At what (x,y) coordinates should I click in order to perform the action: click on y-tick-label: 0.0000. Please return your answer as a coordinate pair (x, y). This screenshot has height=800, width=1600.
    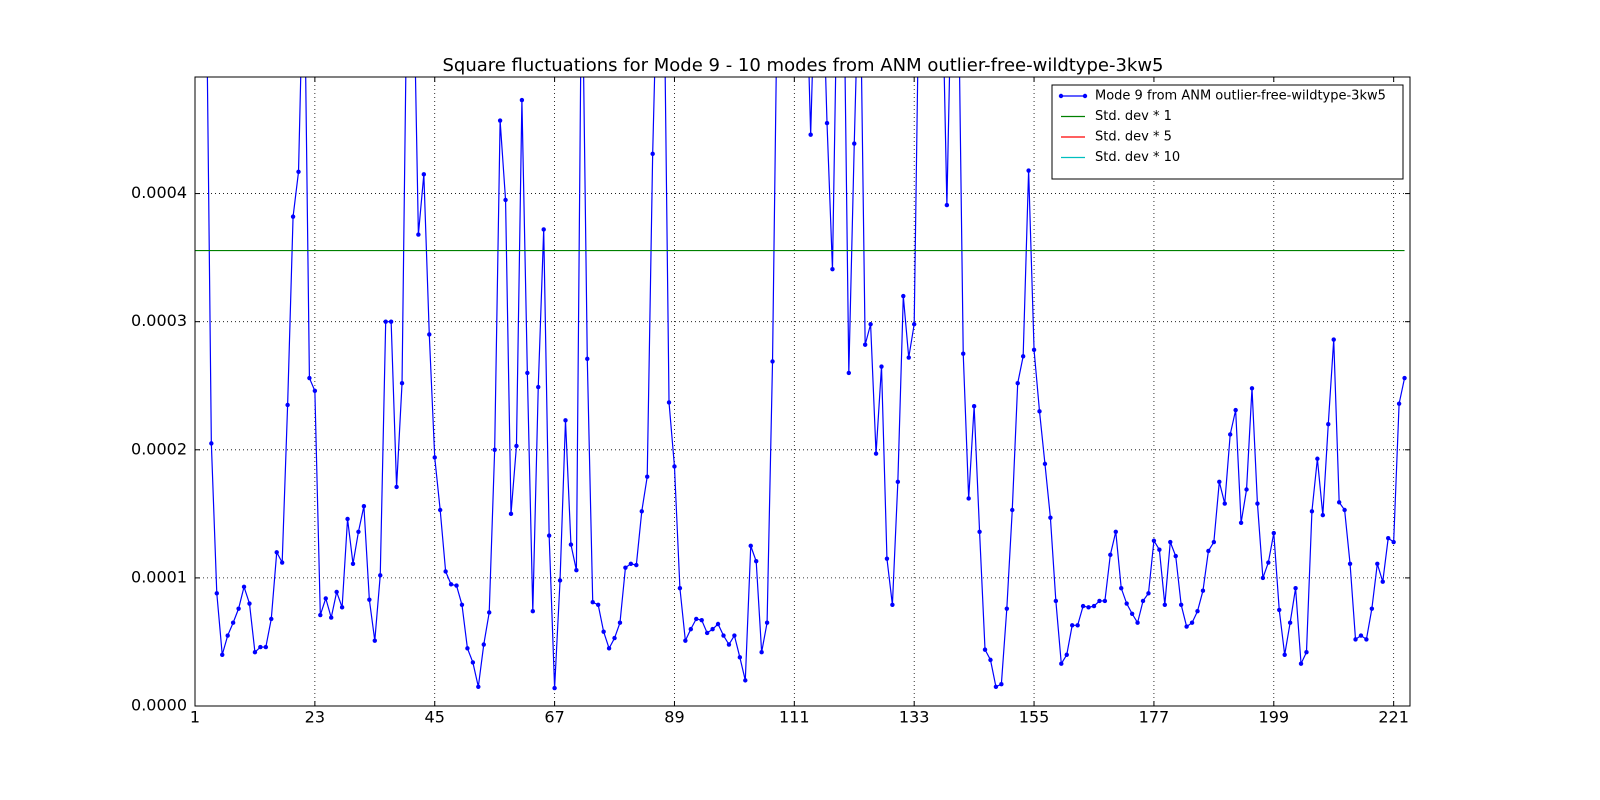
    Looking at the image, I should click on (159, 705).